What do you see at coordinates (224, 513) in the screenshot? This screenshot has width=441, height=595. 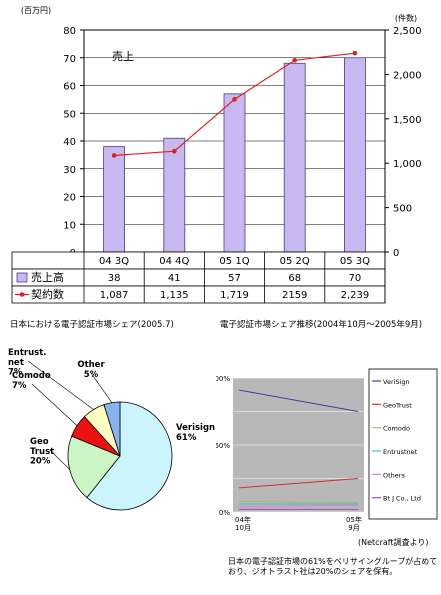 I see `trend-y-tick-label: 0%` at bounding box center [224, 513].